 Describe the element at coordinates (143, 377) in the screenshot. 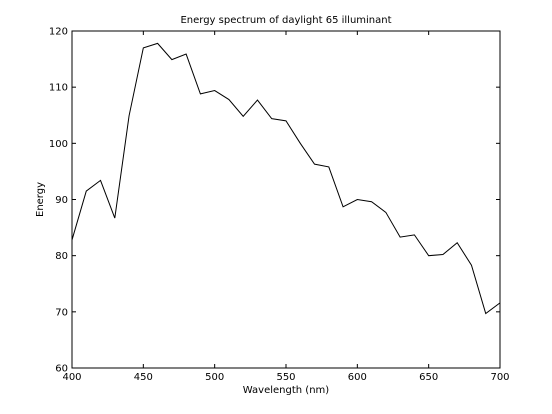

I see `x-tick-label: 450` at that location.